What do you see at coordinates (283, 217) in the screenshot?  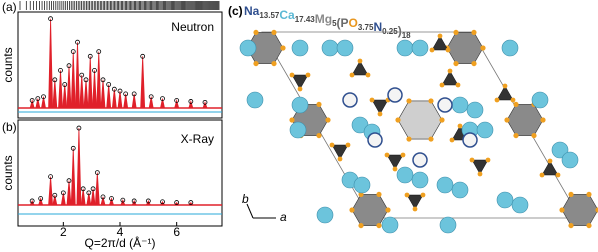 I see `axis-label: a` at bounding box center [283, 217].